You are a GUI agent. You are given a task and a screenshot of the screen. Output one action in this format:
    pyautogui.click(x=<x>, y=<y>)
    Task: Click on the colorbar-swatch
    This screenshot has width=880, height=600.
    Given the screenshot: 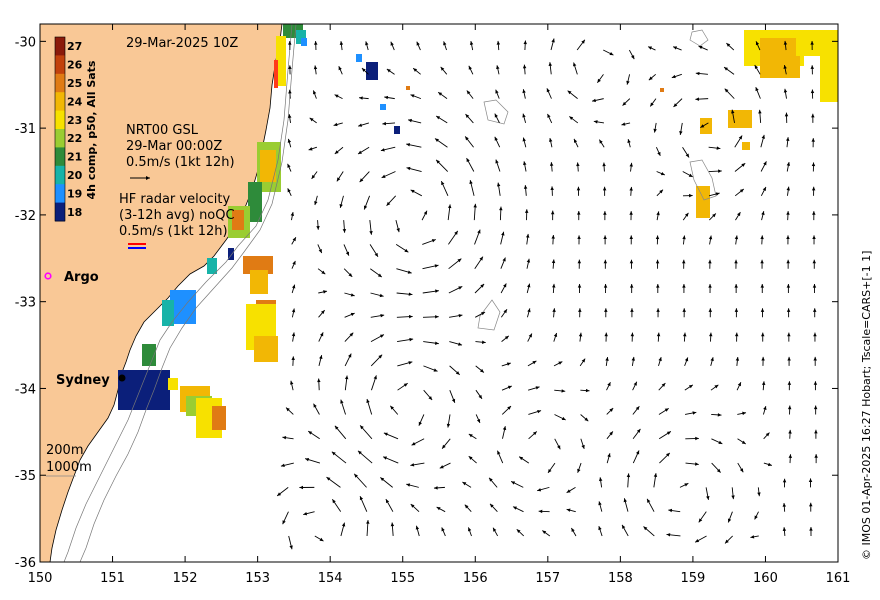 What is the action you would take?
    pyautogui.click(x=60, y=102)
    